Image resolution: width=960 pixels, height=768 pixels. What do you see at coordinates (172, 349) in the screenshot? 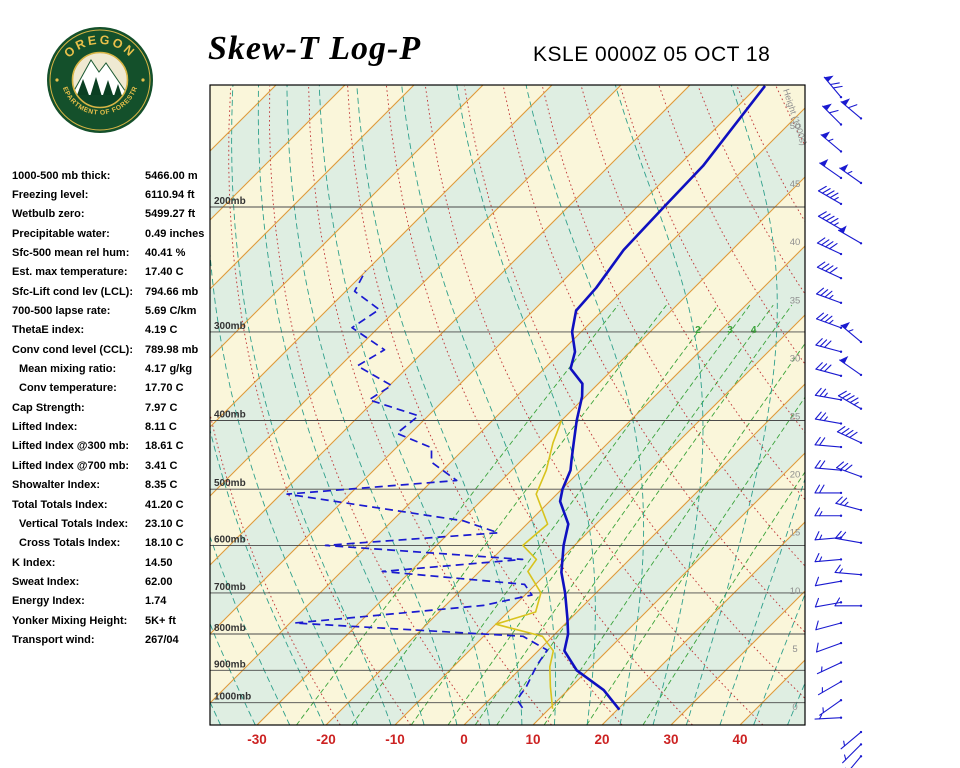
I see `index-value: 789.98 mb` at bounding box center [172, 349].